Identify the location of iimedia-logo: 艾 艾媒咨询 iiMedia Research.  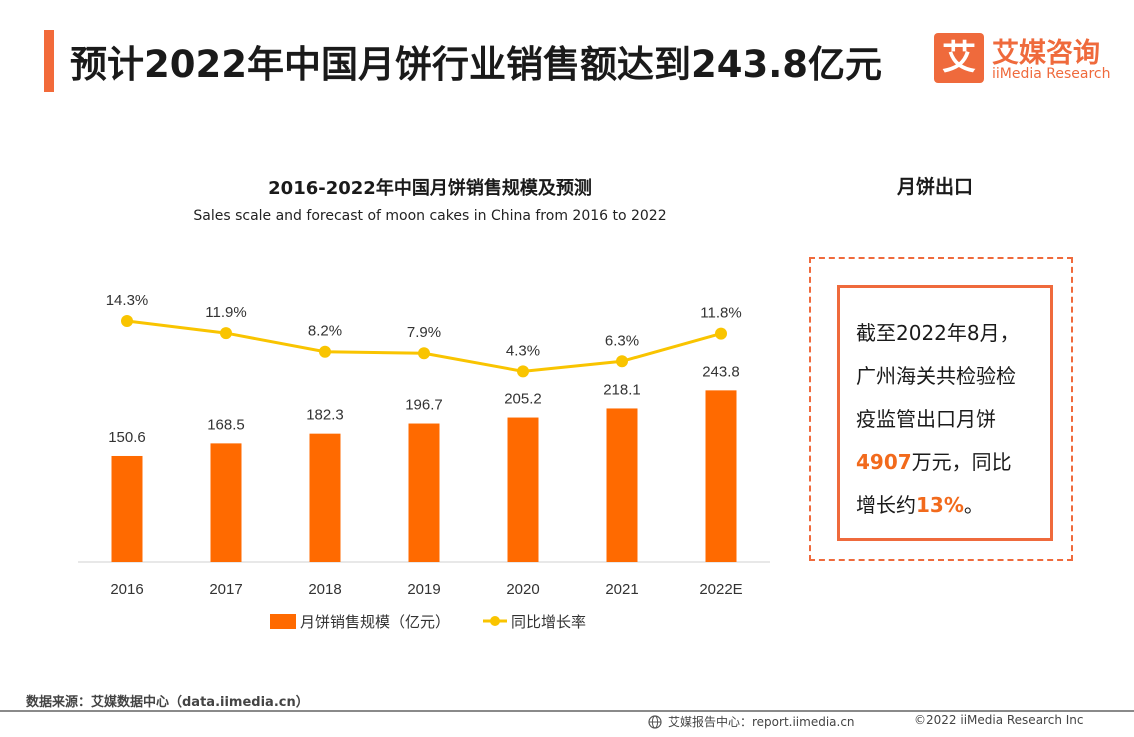
(1026, 59).